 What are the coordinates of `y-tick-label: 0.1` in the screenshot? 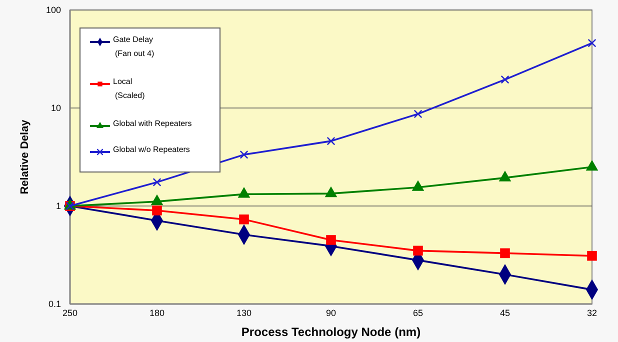 It's located at (54, 304).